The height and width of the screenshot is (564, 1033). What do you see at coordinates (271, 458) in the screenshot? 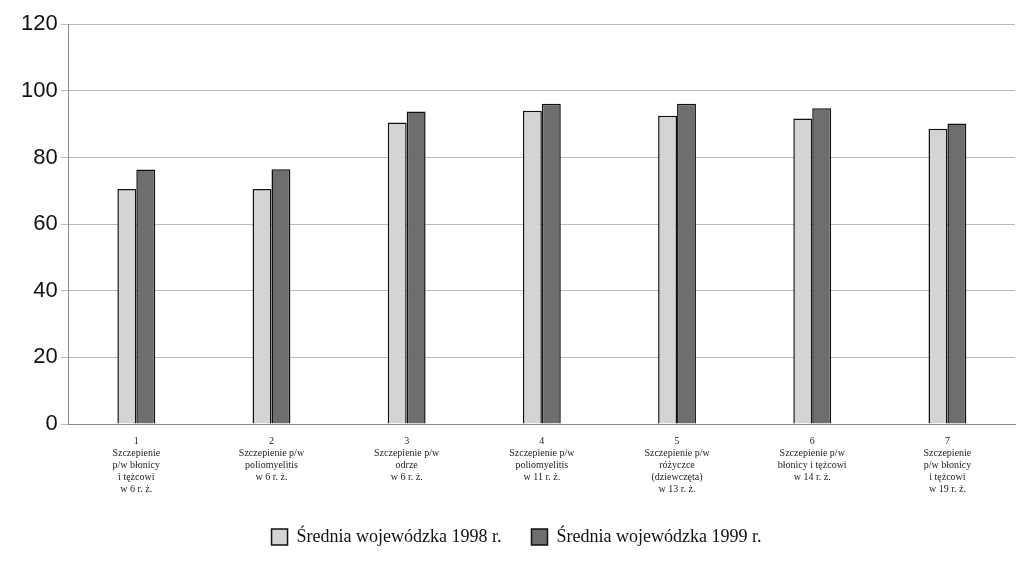
I see `x-tick-label: 2 Szczepienie p/w poliomyelitis w 6 r. ż.` at bounding box center [271, 458].